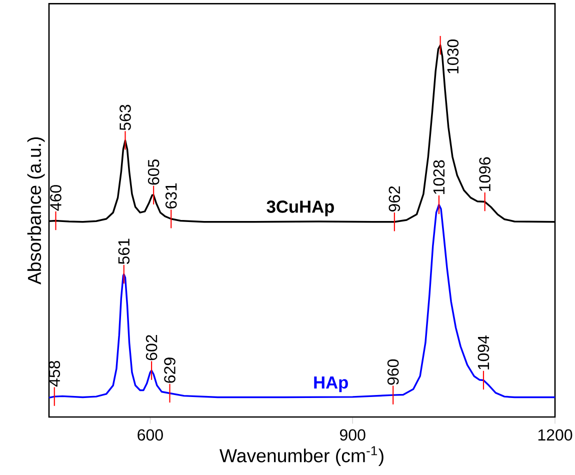  Describe the element at coordinates (152, 347) in the screenshot. I see `annotation: 602` at that location.